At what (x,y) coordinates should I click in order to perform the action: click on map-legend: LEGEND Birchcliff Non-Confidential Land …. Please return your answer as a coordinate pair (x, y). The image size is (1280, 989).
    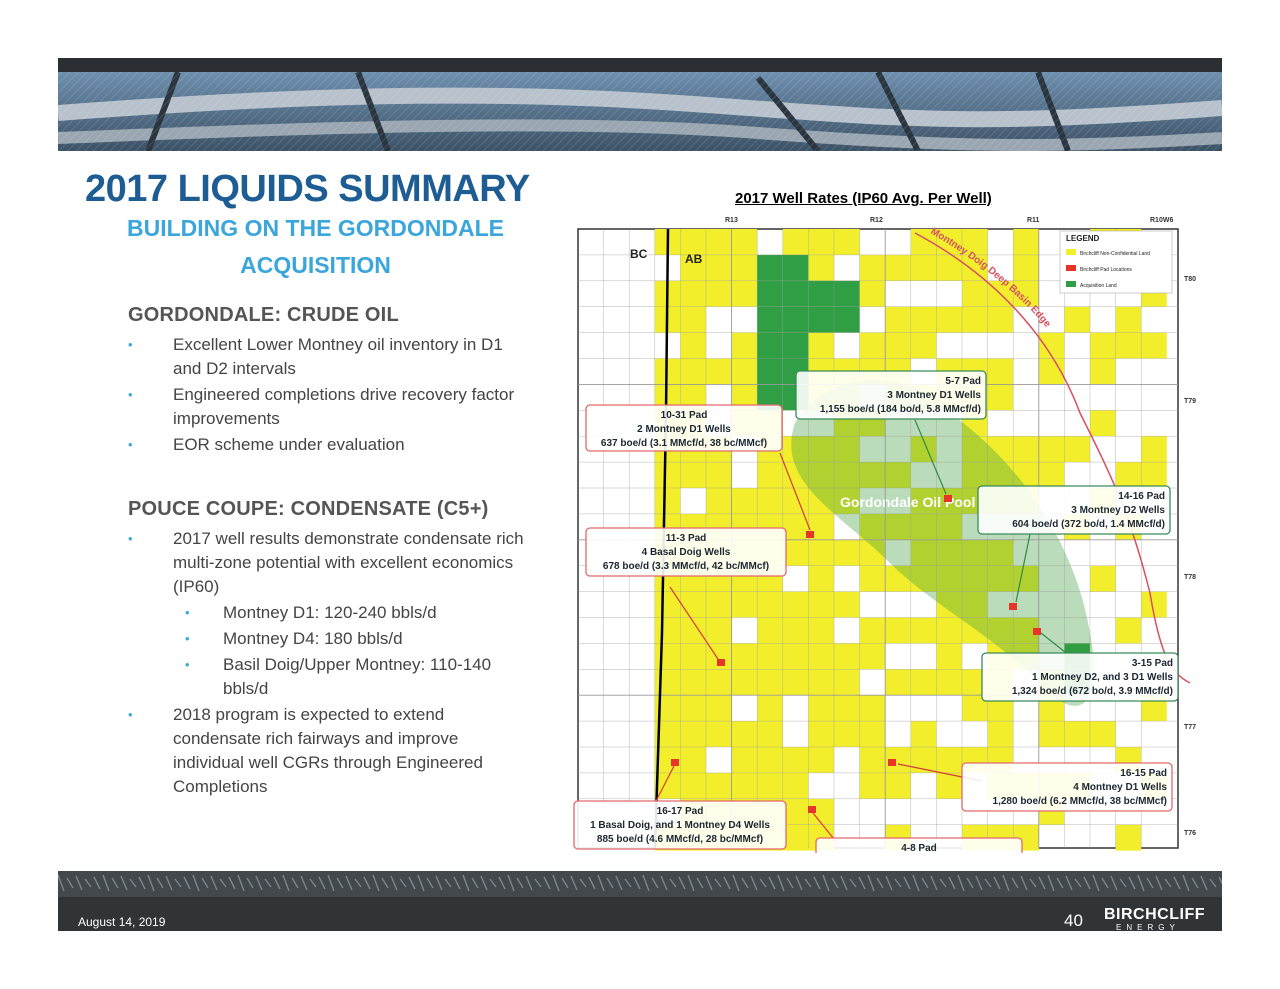
    Looking at the image, I should click on (1116, 262).